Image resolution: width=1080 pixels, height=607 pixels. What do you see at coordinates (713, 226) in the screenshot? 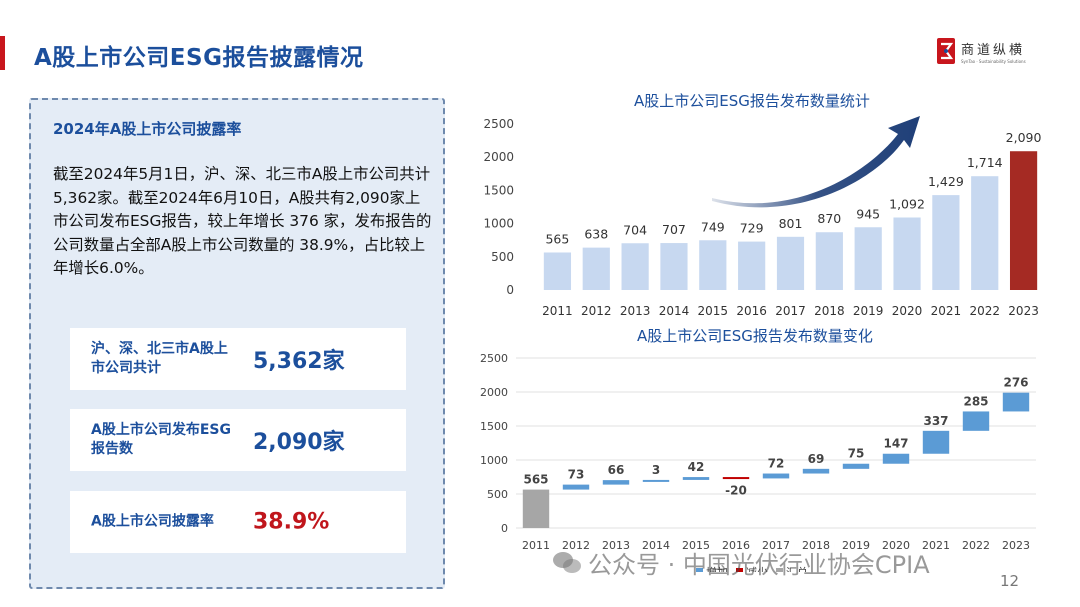
I see `data-label: 749` at bounding box center [713, 226].